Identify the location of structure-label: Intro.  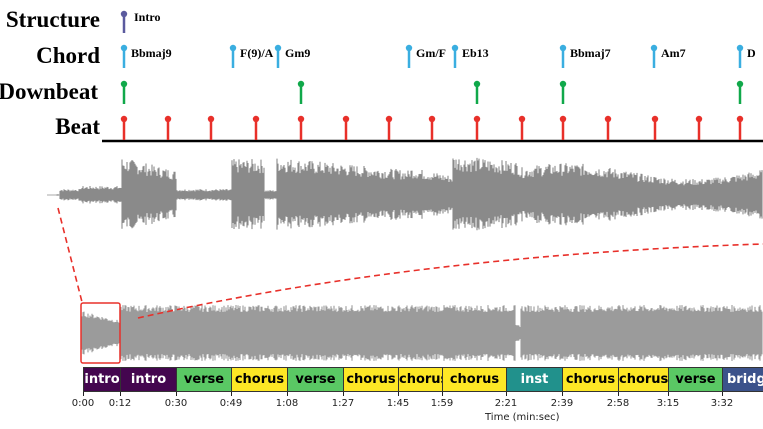
(147, 17).